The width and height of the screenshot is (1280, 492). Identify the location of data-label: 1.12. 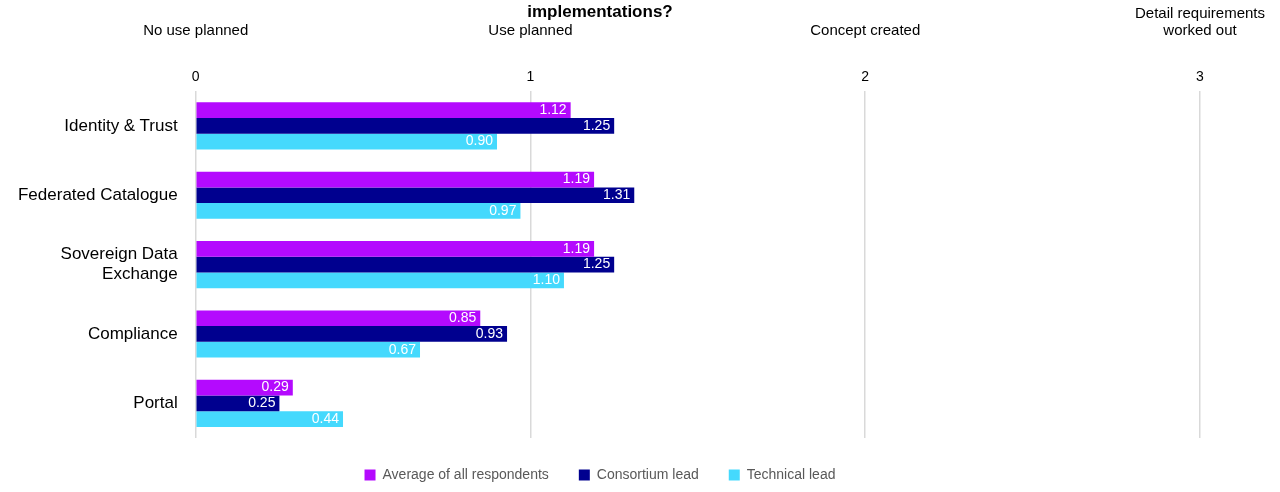
(553, 109).